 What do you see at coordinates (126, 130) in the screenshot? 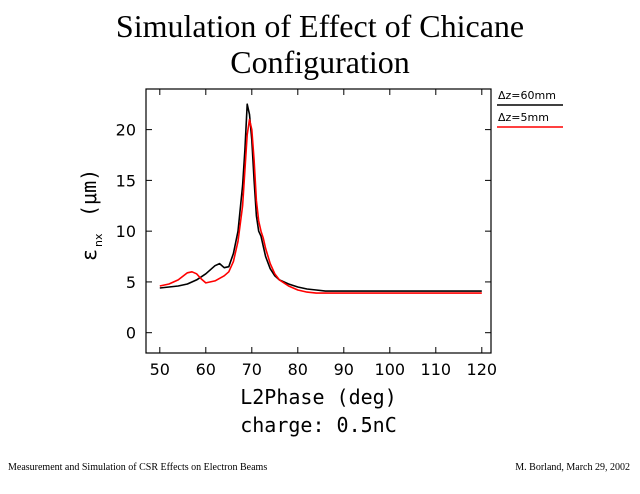
I see `y-tick-label: 20` at bounding box center [126, 130].